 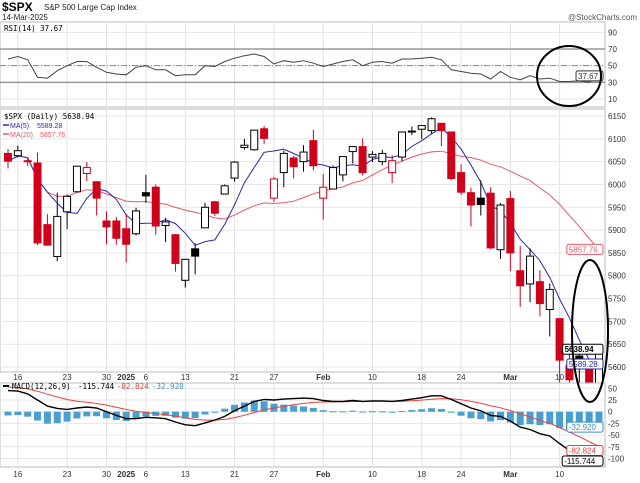 What do you see at coordinates (234, 474) in the screenshot?
I see `x-tick-label: 21` at bounding box center [234, 474].